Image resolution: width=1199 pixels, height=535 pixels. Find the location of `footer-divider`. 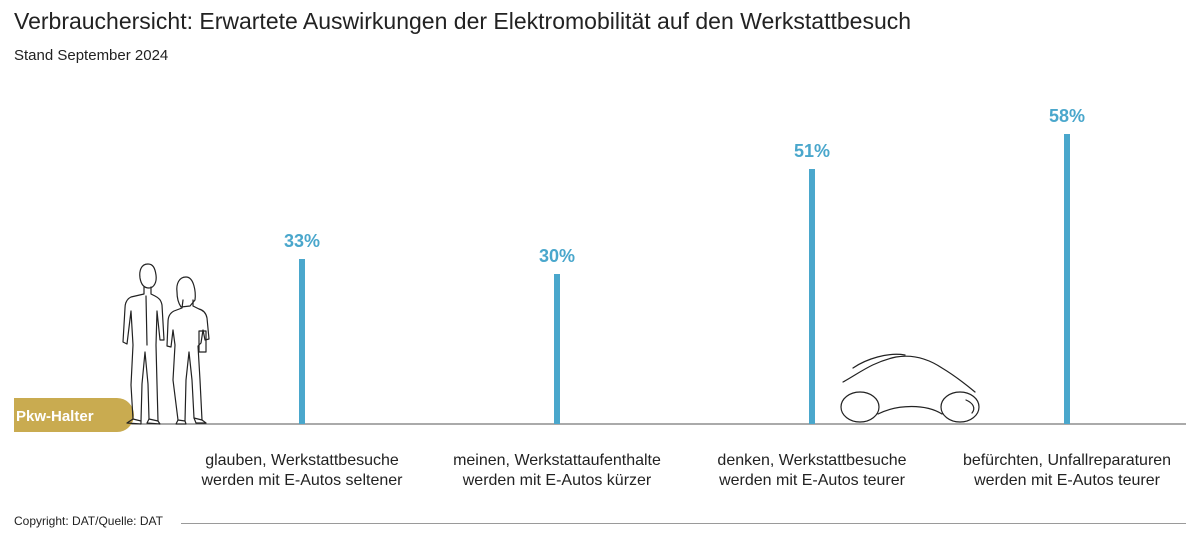

footer-divider is located at coordinates (683, 523).